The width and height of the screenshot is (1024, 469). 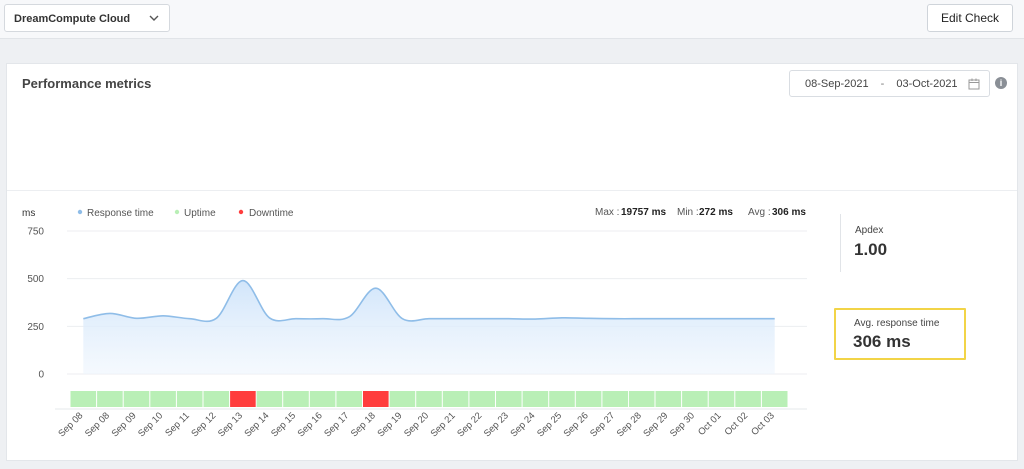 What do you see at coordinates (120, 213) in the screenshot?
I see `legend-response-time: Response time` at bounding box center [120, 213].